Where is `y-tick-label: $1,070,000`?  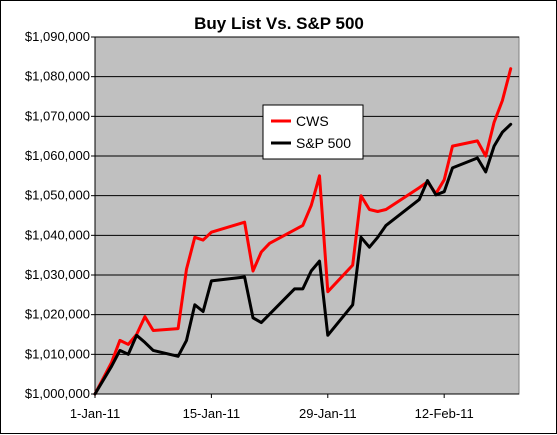
y-tick-label: $1,070,000 is located at coordinates (57, 115).